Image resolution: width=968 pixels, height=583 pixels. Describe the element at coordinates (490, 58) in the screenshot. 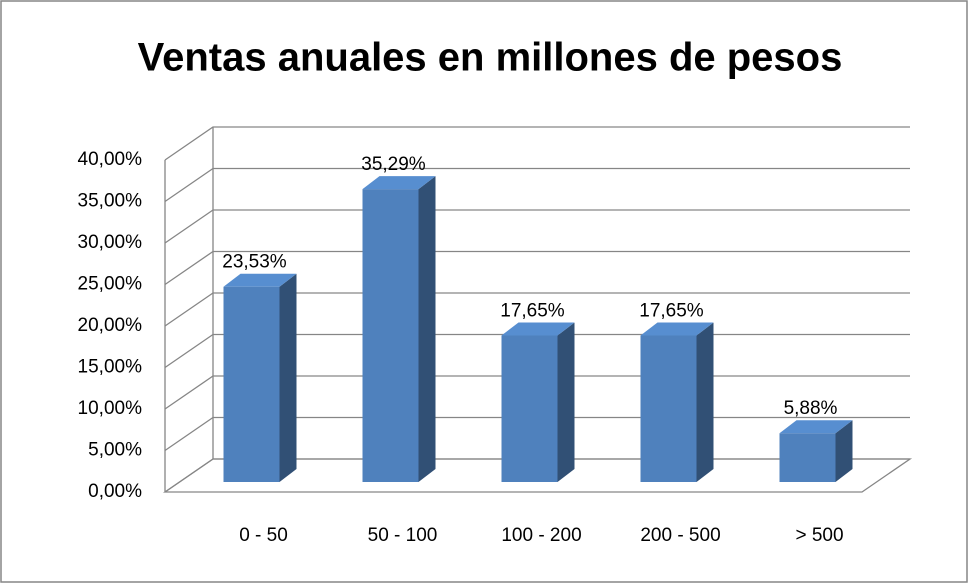

I see `chart-title: Ventas anuales en millones de pesos` at that location.